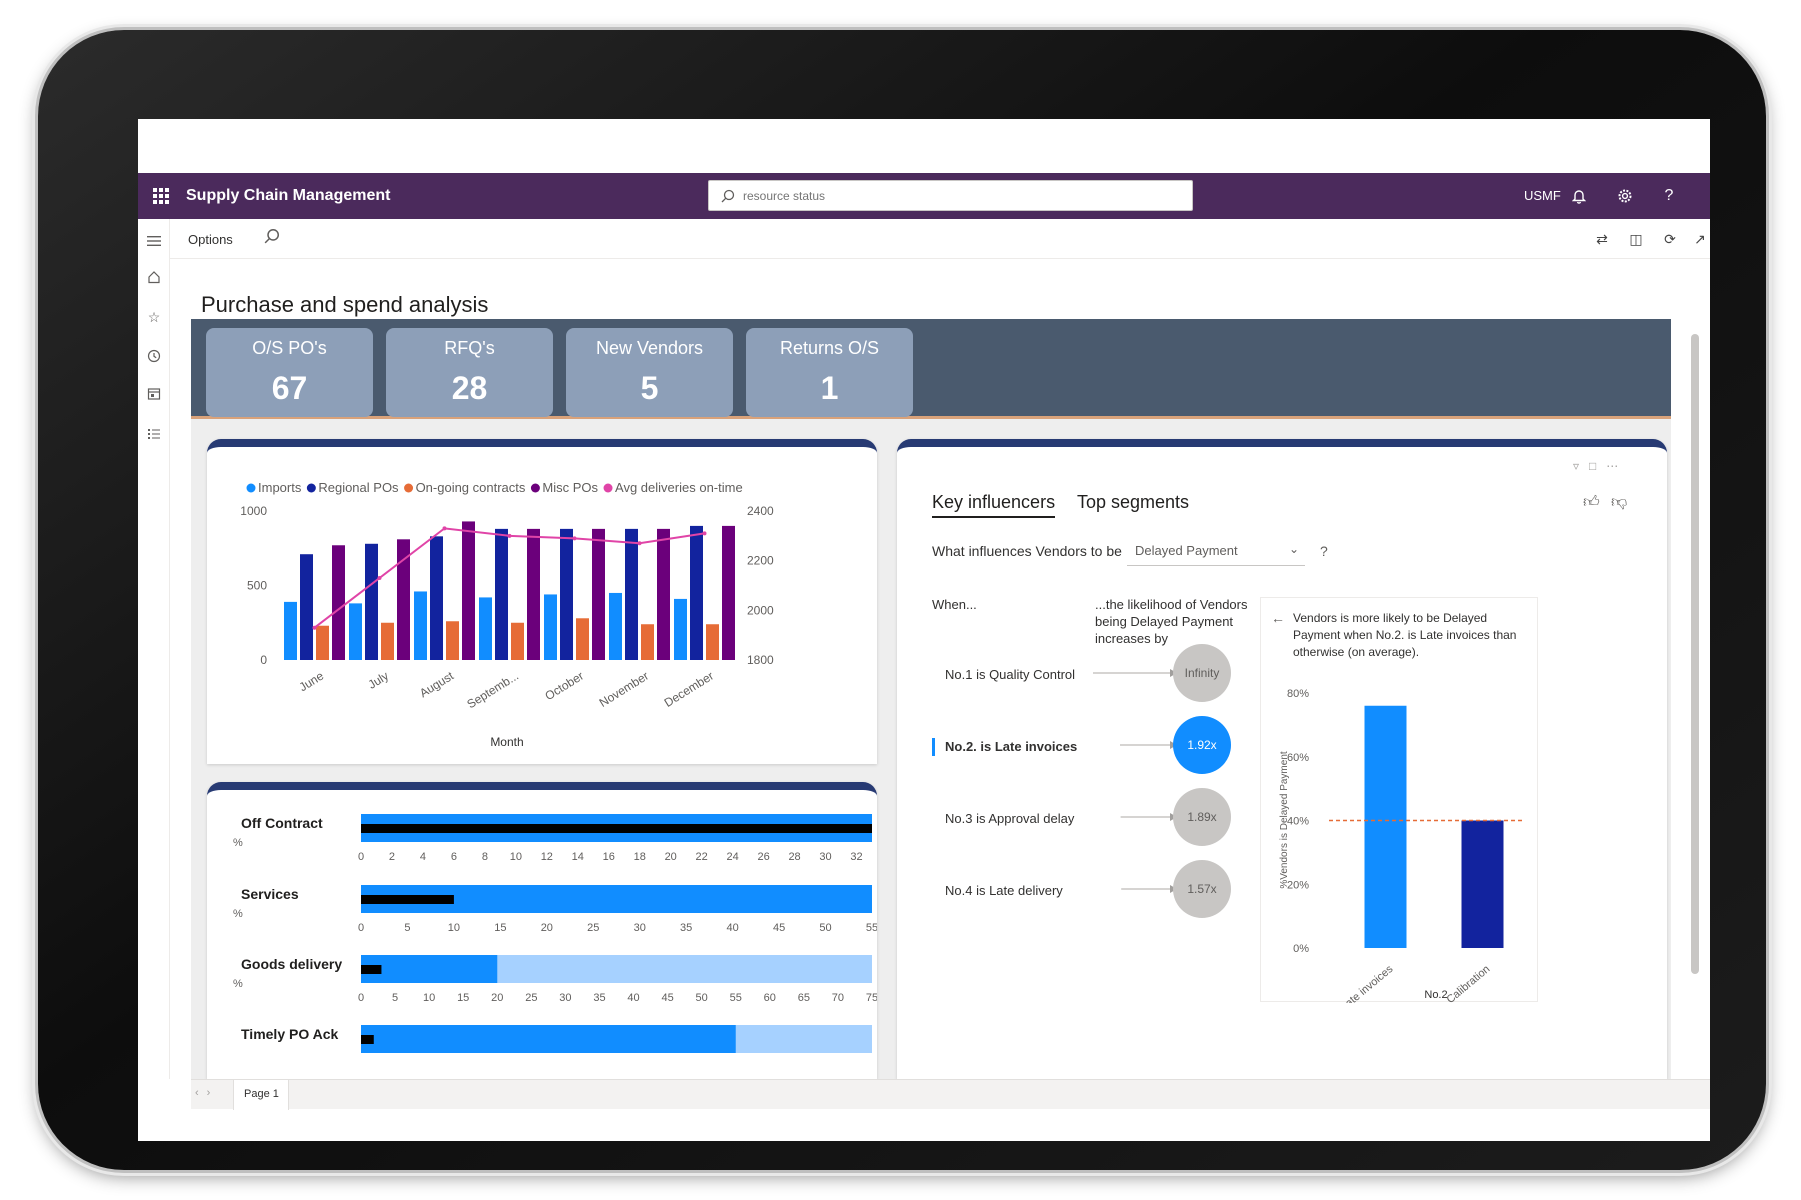 This screenshot has width=1801, height=1200. I want to click on x-axis-tick-label: 40, so click(633, 998).